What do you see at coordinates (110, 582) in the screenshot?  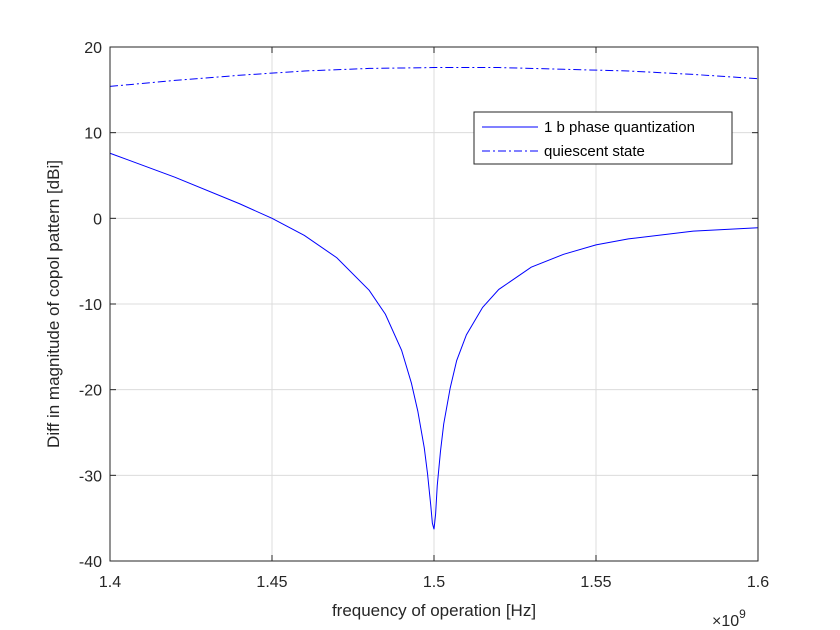 I see `x-tick-label: 1.4` at bounding box center [110, 582].